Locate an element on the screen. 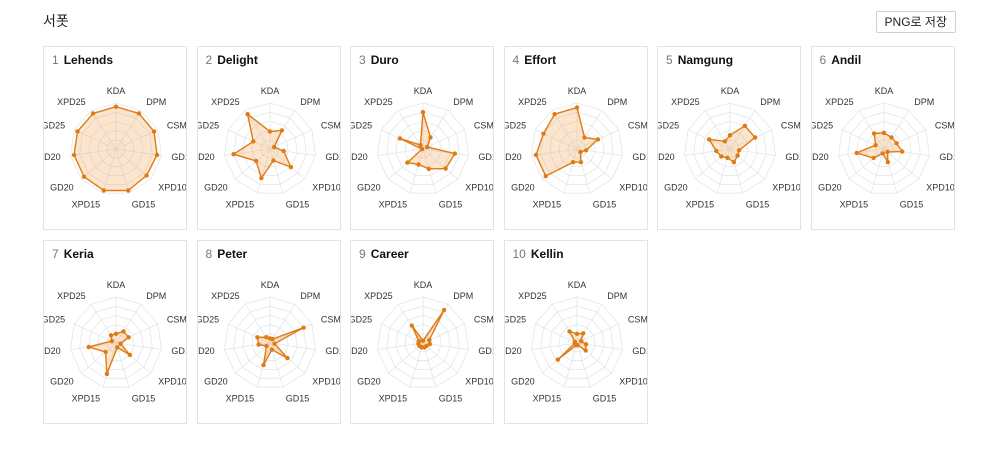 This screenshot has height=457, width=1001. rank-number: 1 is located at coordinates (55, 60).